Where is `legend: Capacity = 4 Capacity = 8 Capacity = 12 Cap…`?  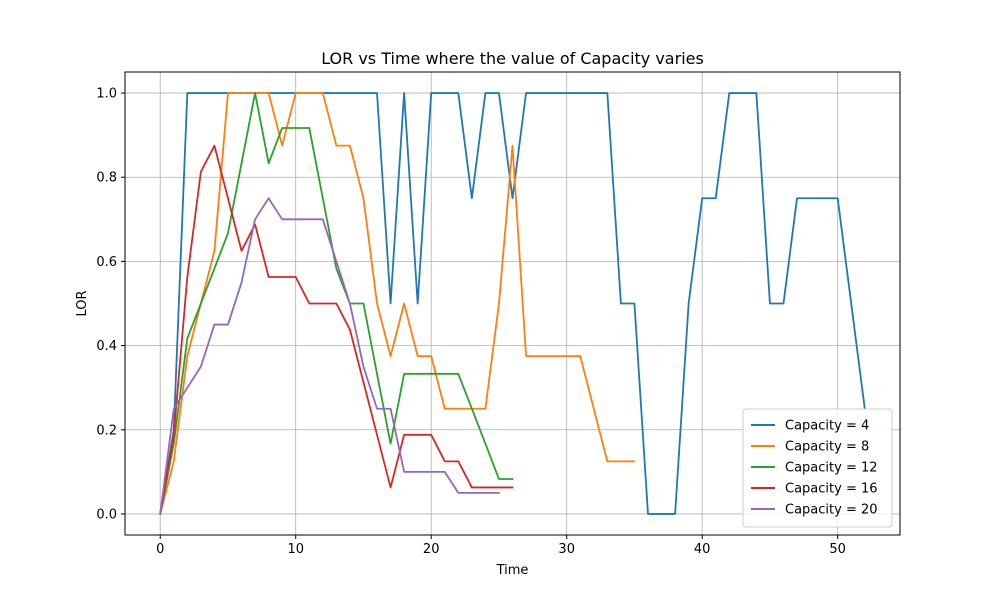 legend: Capacity = 4 Capacity = 8 Capacity = 12 Cap… is located at coordinates (817, 468).